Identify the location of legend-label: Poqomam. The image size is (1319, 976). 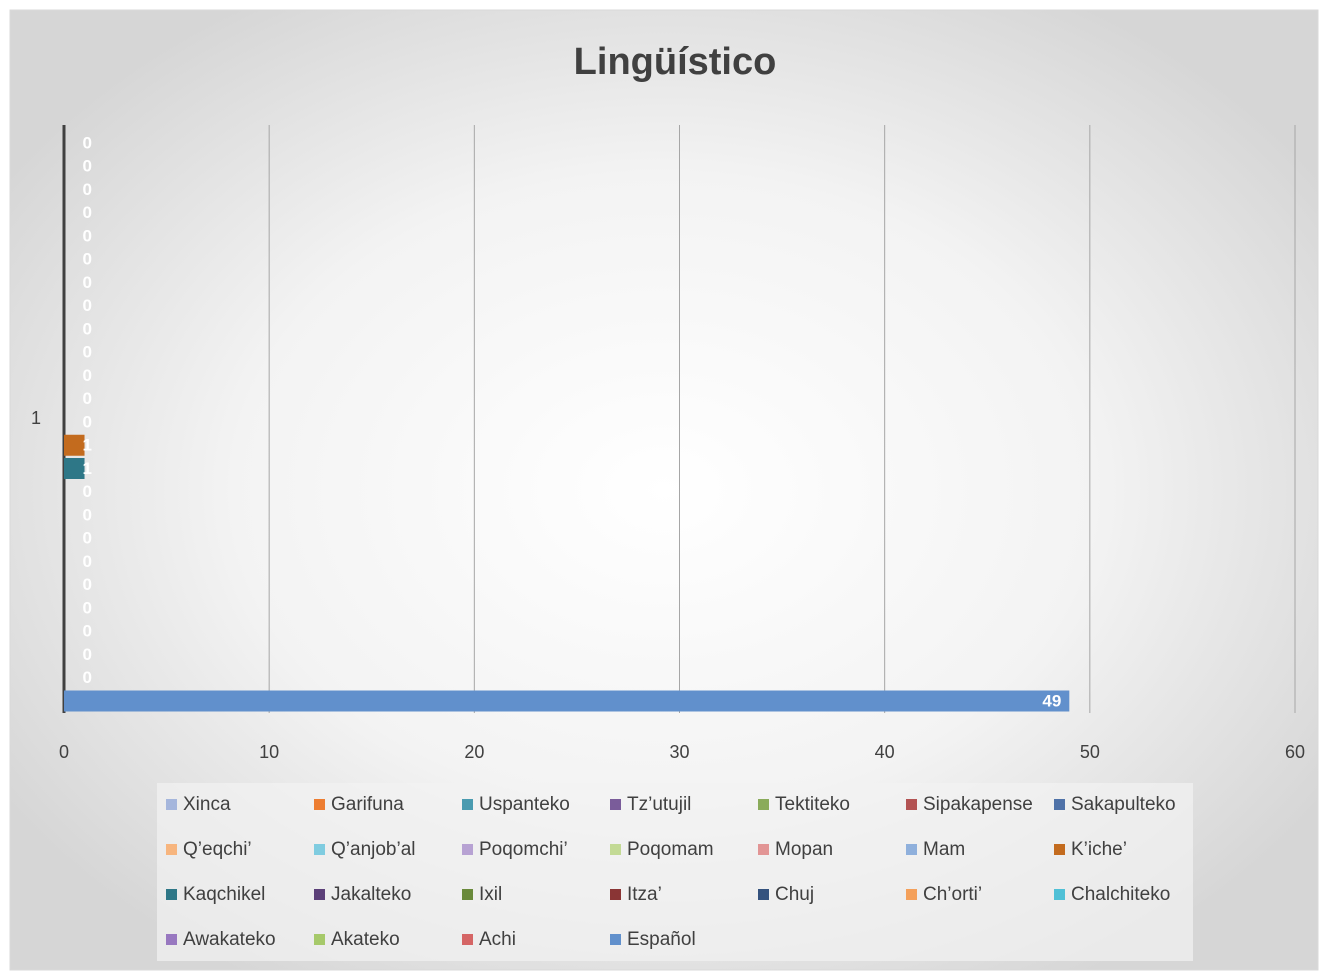
(670, 849).